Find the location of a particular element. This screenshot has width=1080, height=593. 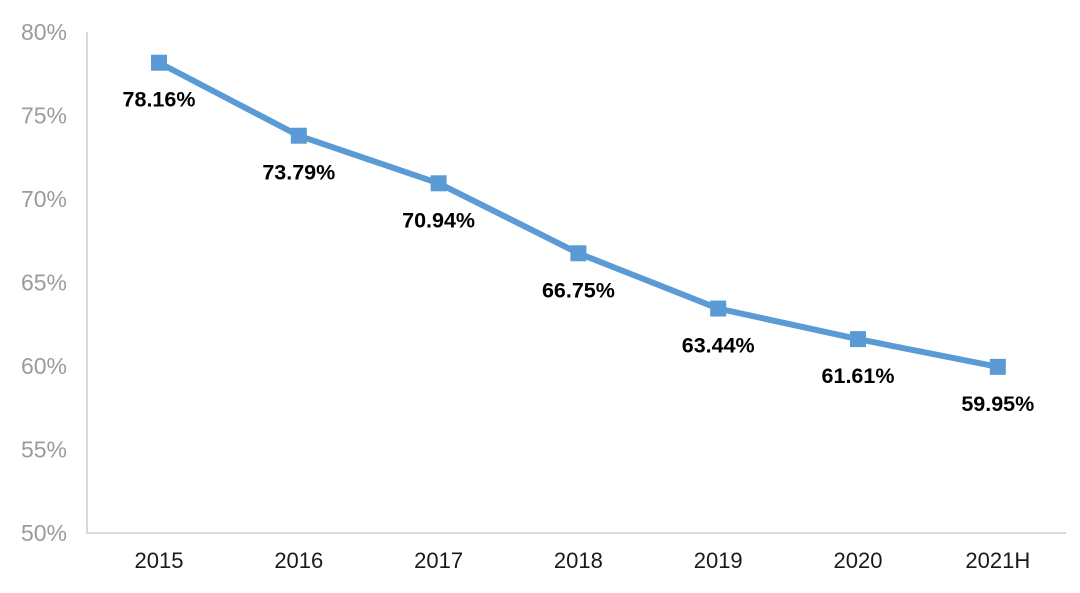

data-point-label: 61.61% is located at coordinates (858, 376).